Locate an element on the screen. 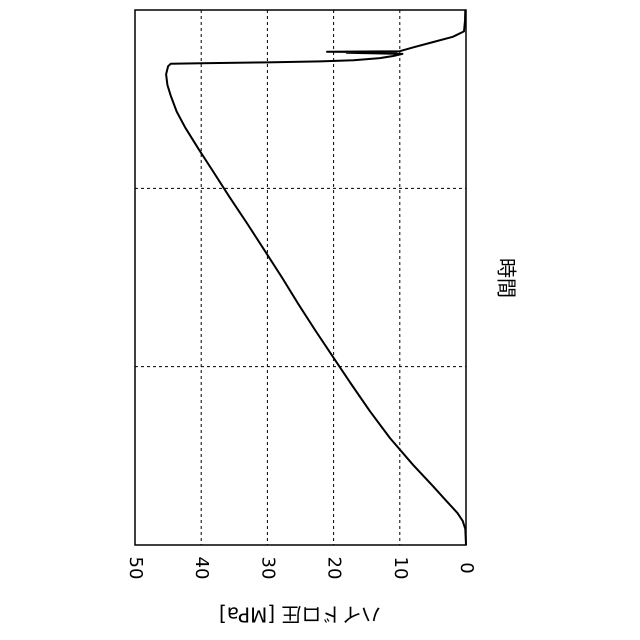  y-axis-label: ハイドロ圧 [MPa] is located at coordinates (300, 615).